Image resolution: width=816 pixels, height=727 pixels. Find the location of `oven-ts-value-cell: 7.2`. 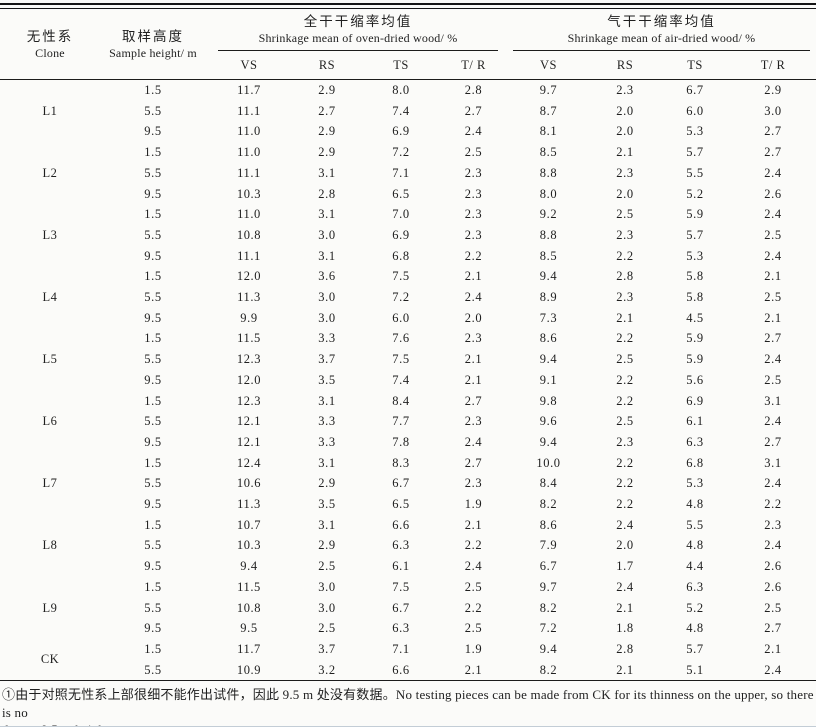

oven-ts-value-cell: 7.2 is located at coordinates (401, 152).